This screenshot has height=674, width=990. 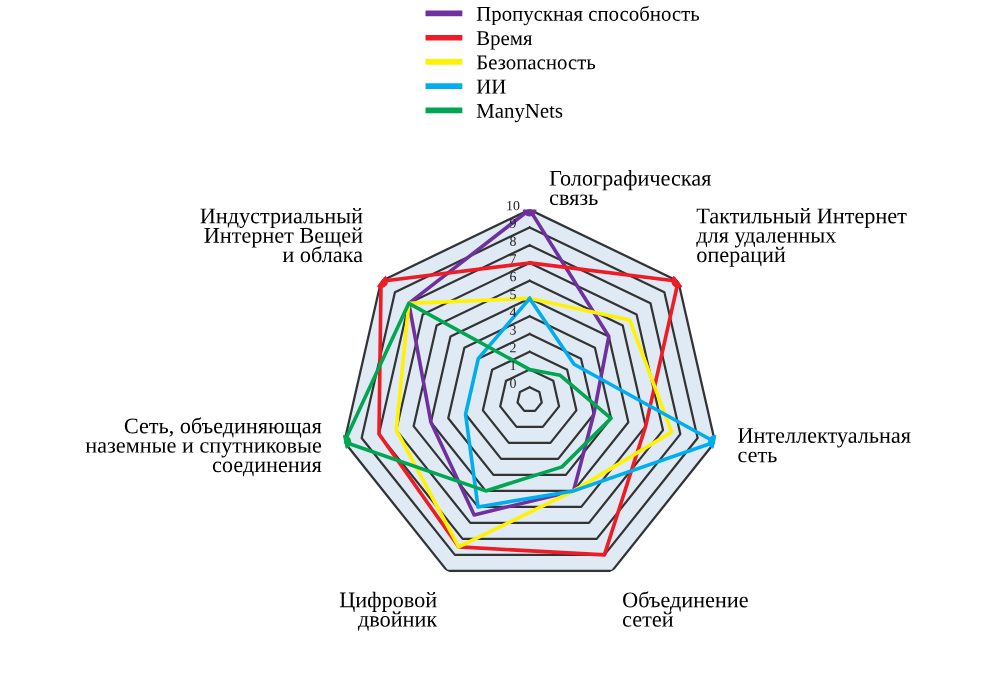 What do you see at coordinates (281, 235) in the screenshot?
I see `spoke-label: Индустриальный Интернет Вещей и облака` at bounding box center [281, 235].